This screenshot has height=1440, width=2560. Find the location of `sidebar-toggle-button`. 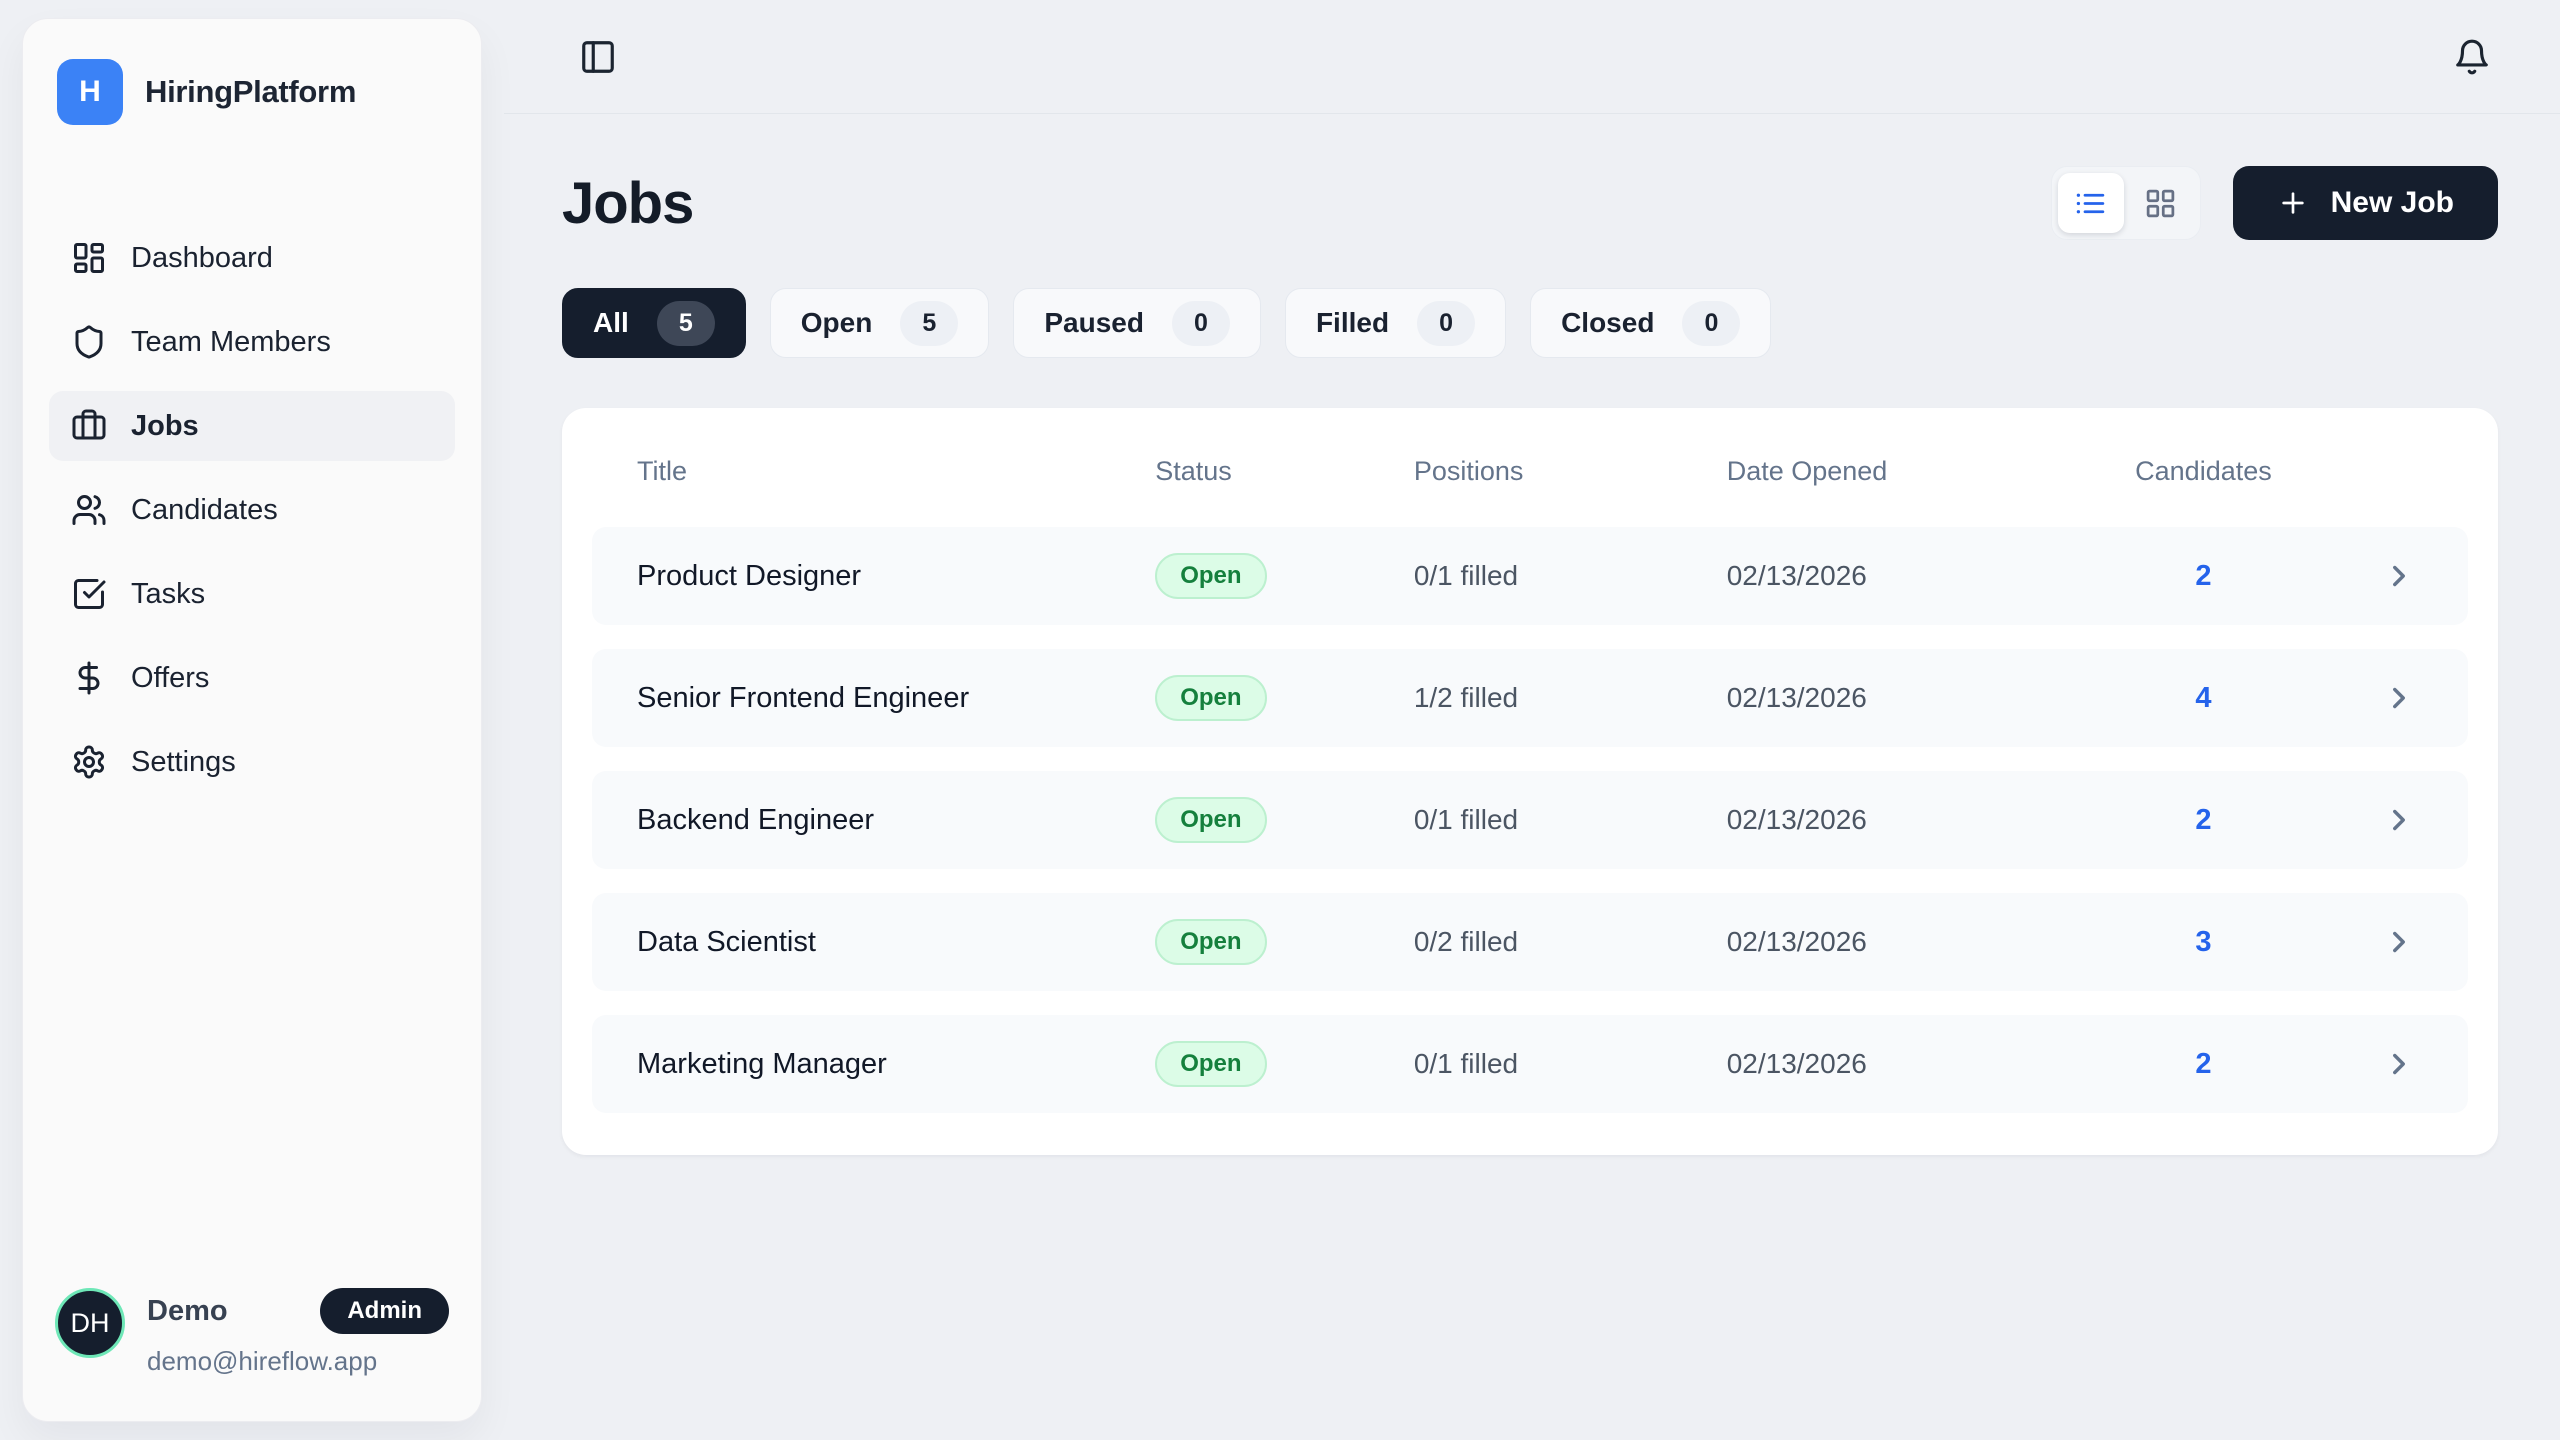

sidebar-toggle-button is located at coordinates (598, 57).